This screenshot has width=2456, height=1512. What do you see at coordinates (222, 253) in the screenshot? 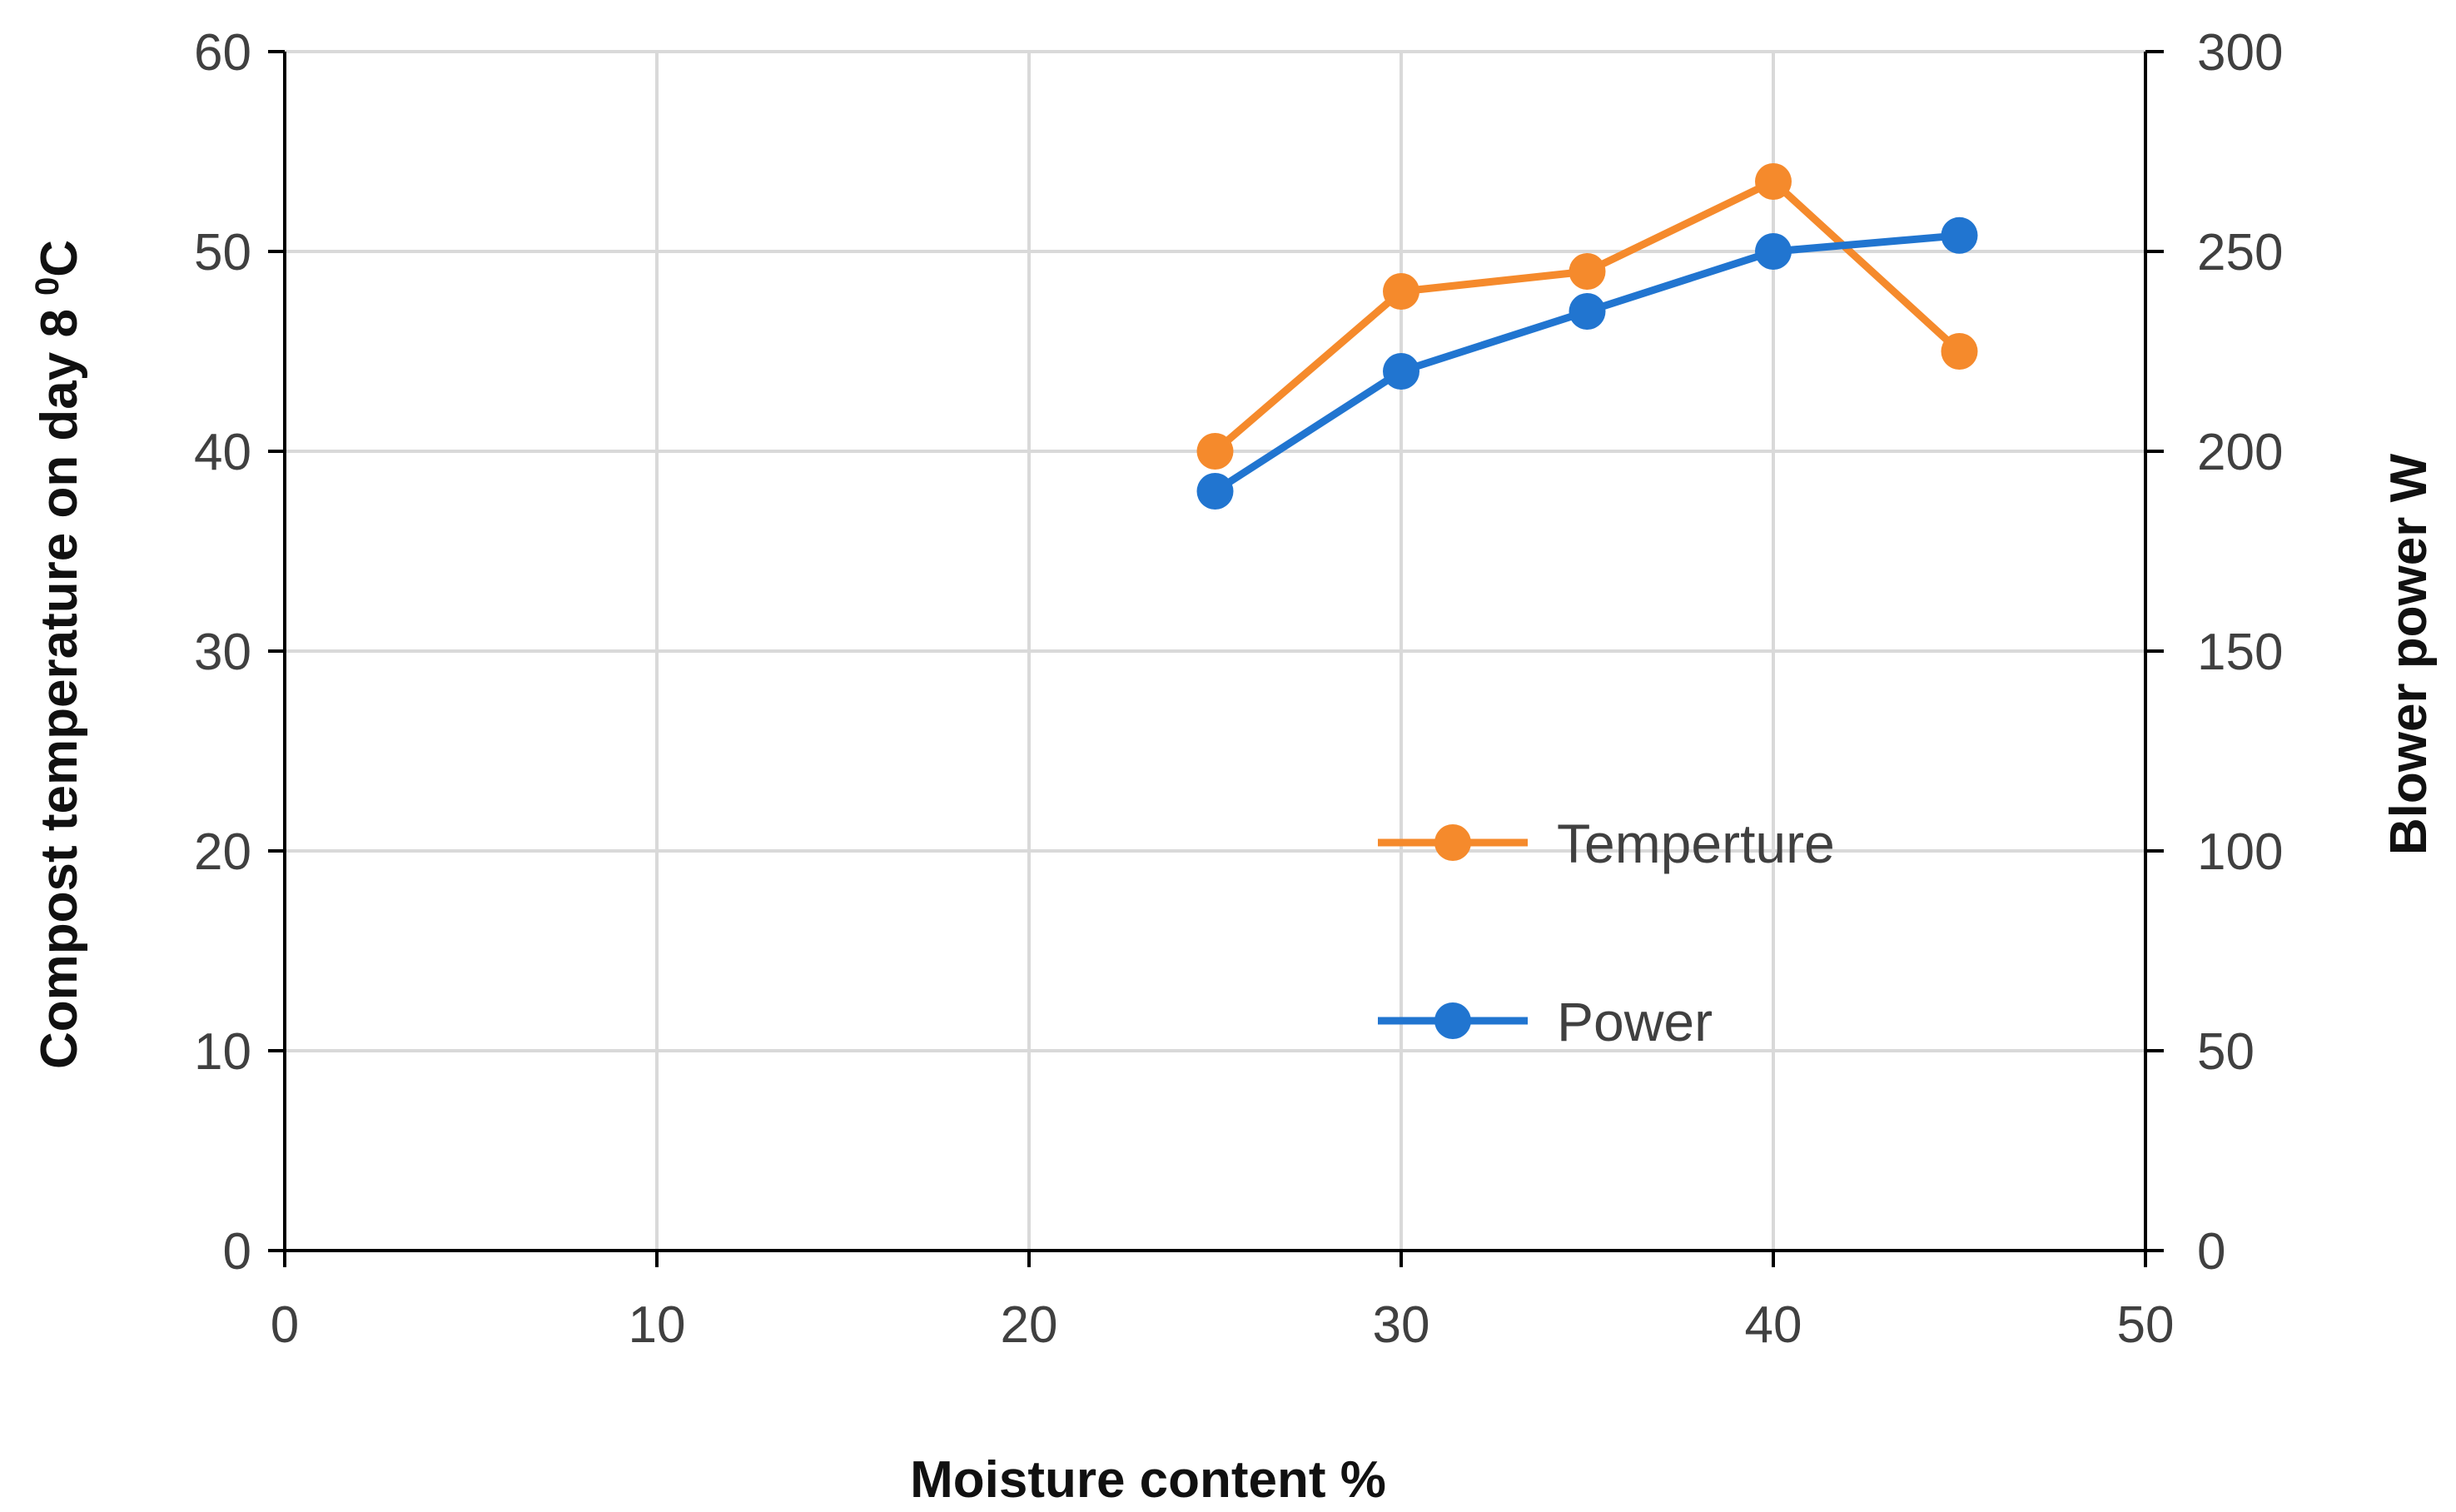
I see `y-tick-label: 50` at bounding box center [222, 253].